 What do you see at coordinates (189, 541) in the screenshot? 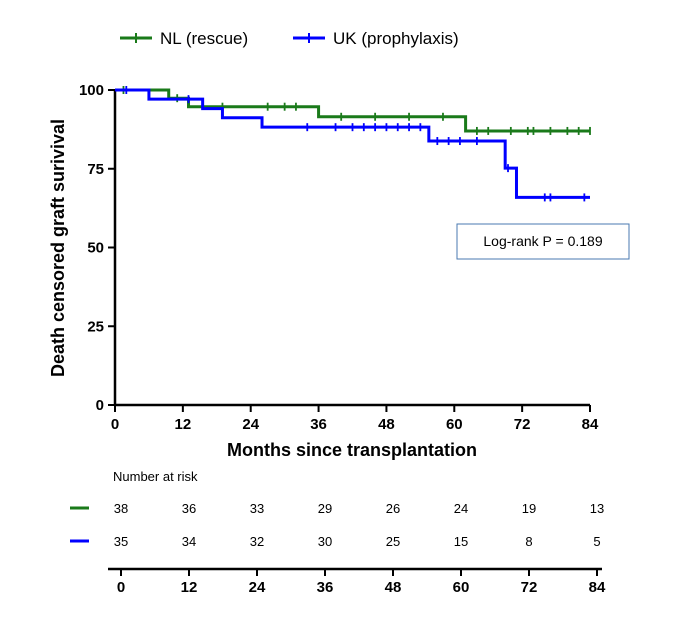
I see `risk-count: 34` at bounding box center [189, 541].